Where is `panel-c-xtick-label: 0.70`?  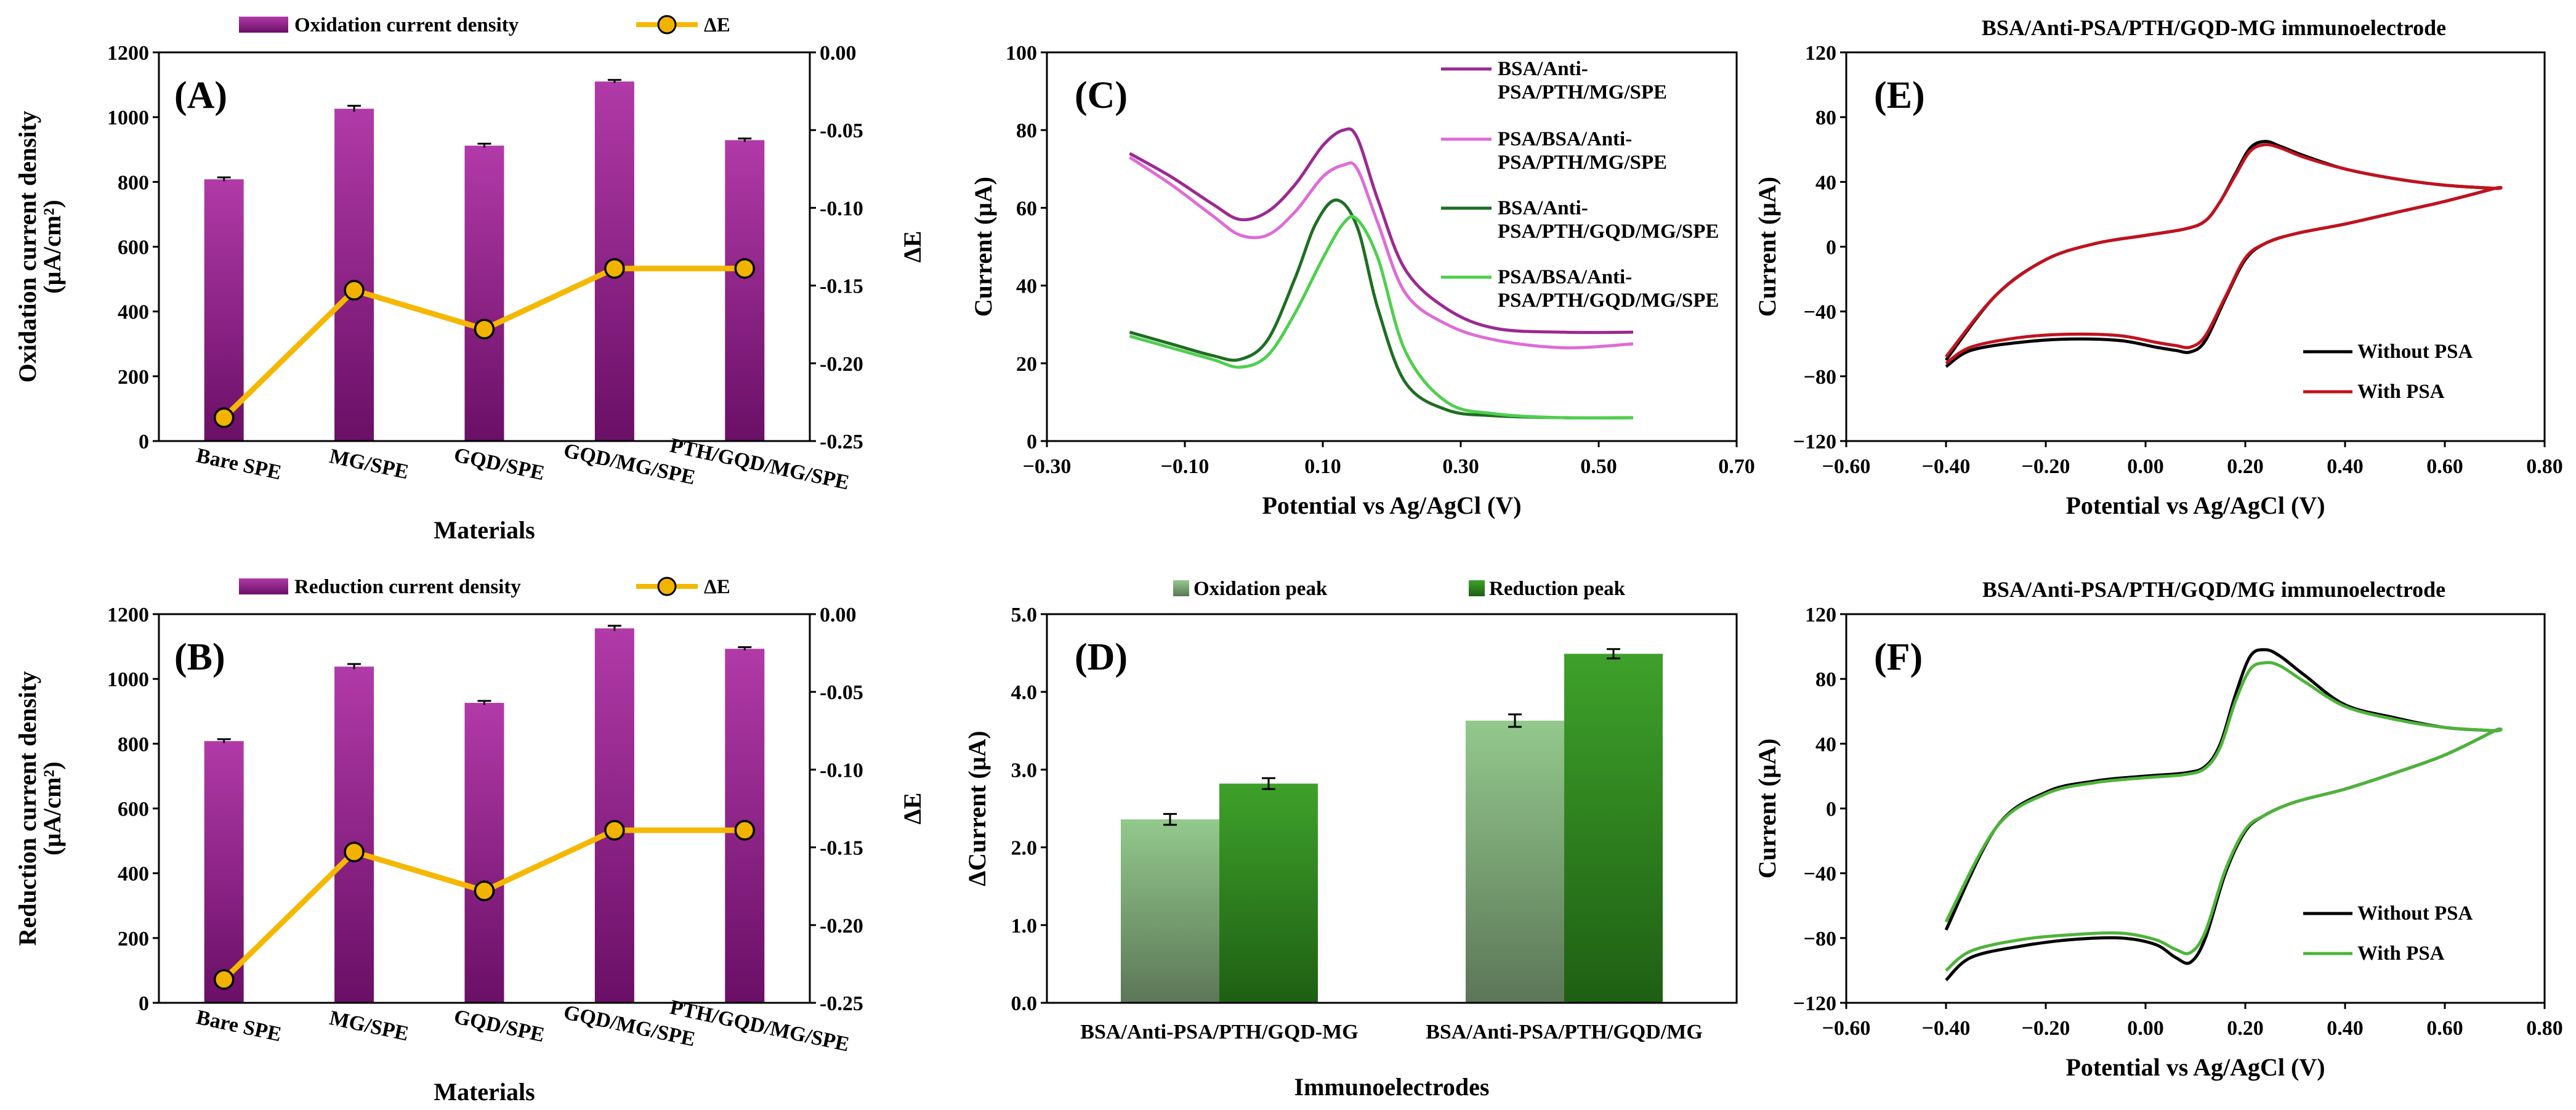
panel-c-xtick-label: 0.70 is located at coordinates (1736, 466).